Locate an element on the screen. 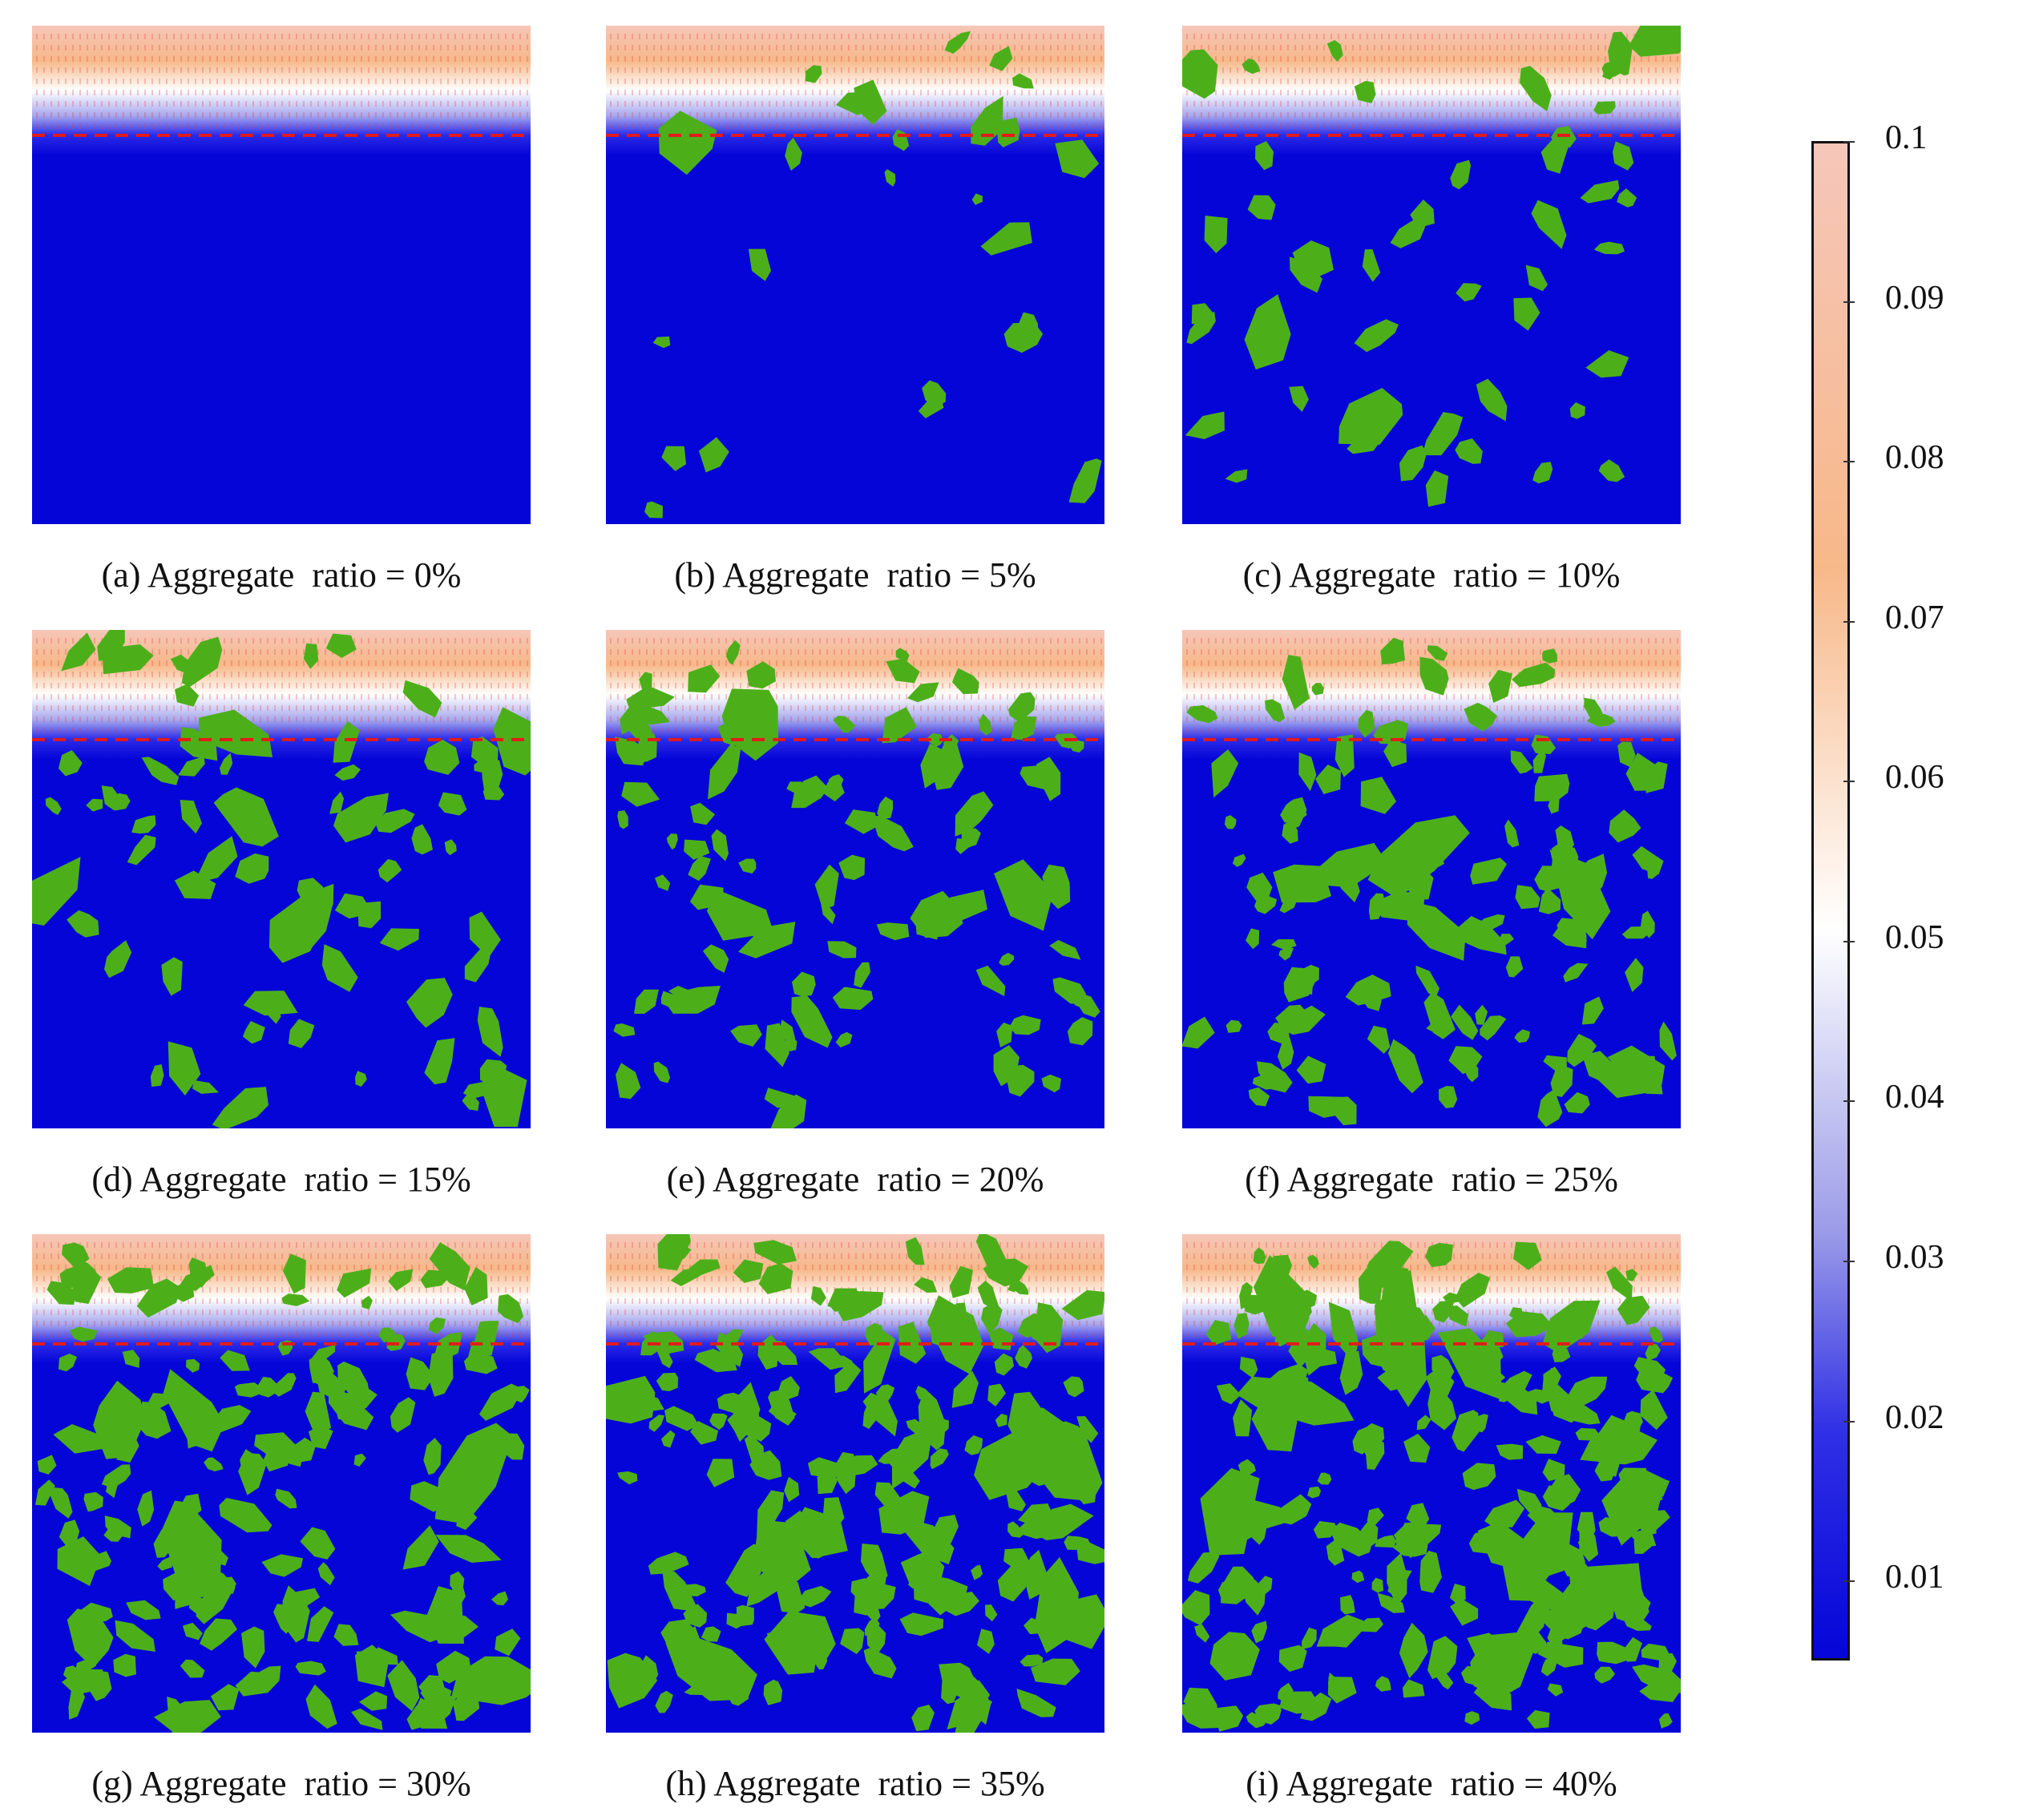 Image resolution: width=2031 pixels, height=1820 pixels. concentration-field-a is located at coordinates (281, 275).